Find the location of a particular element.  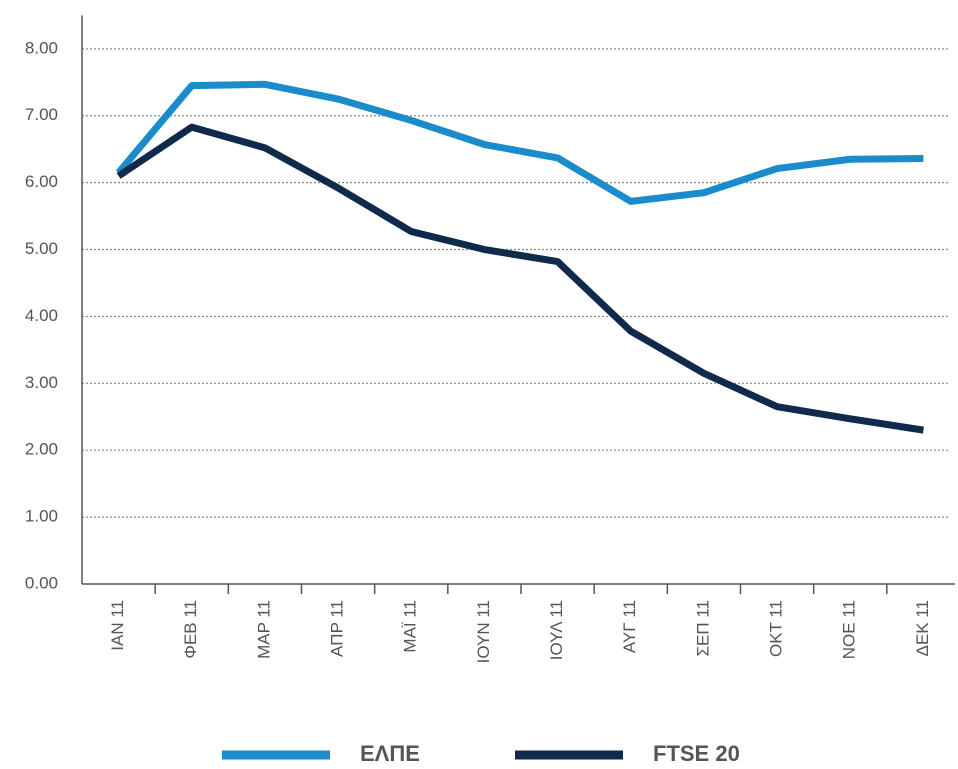

y-tick-label: 4.00 is located at coordinates (41, 315).